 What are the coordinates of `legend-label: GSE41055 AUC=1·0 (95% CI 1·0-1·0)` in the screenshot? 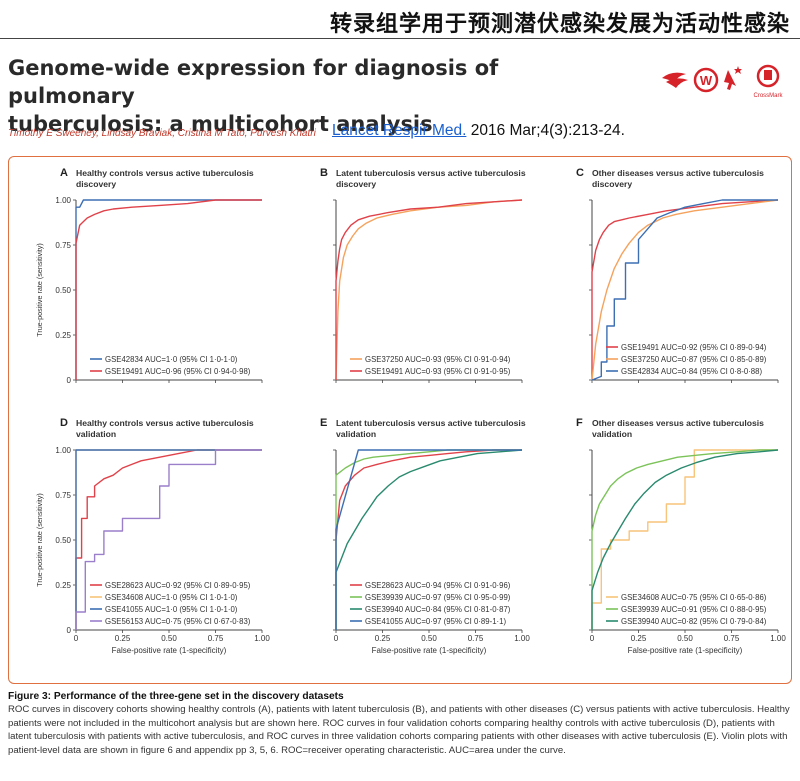 It's located at (171, 609).